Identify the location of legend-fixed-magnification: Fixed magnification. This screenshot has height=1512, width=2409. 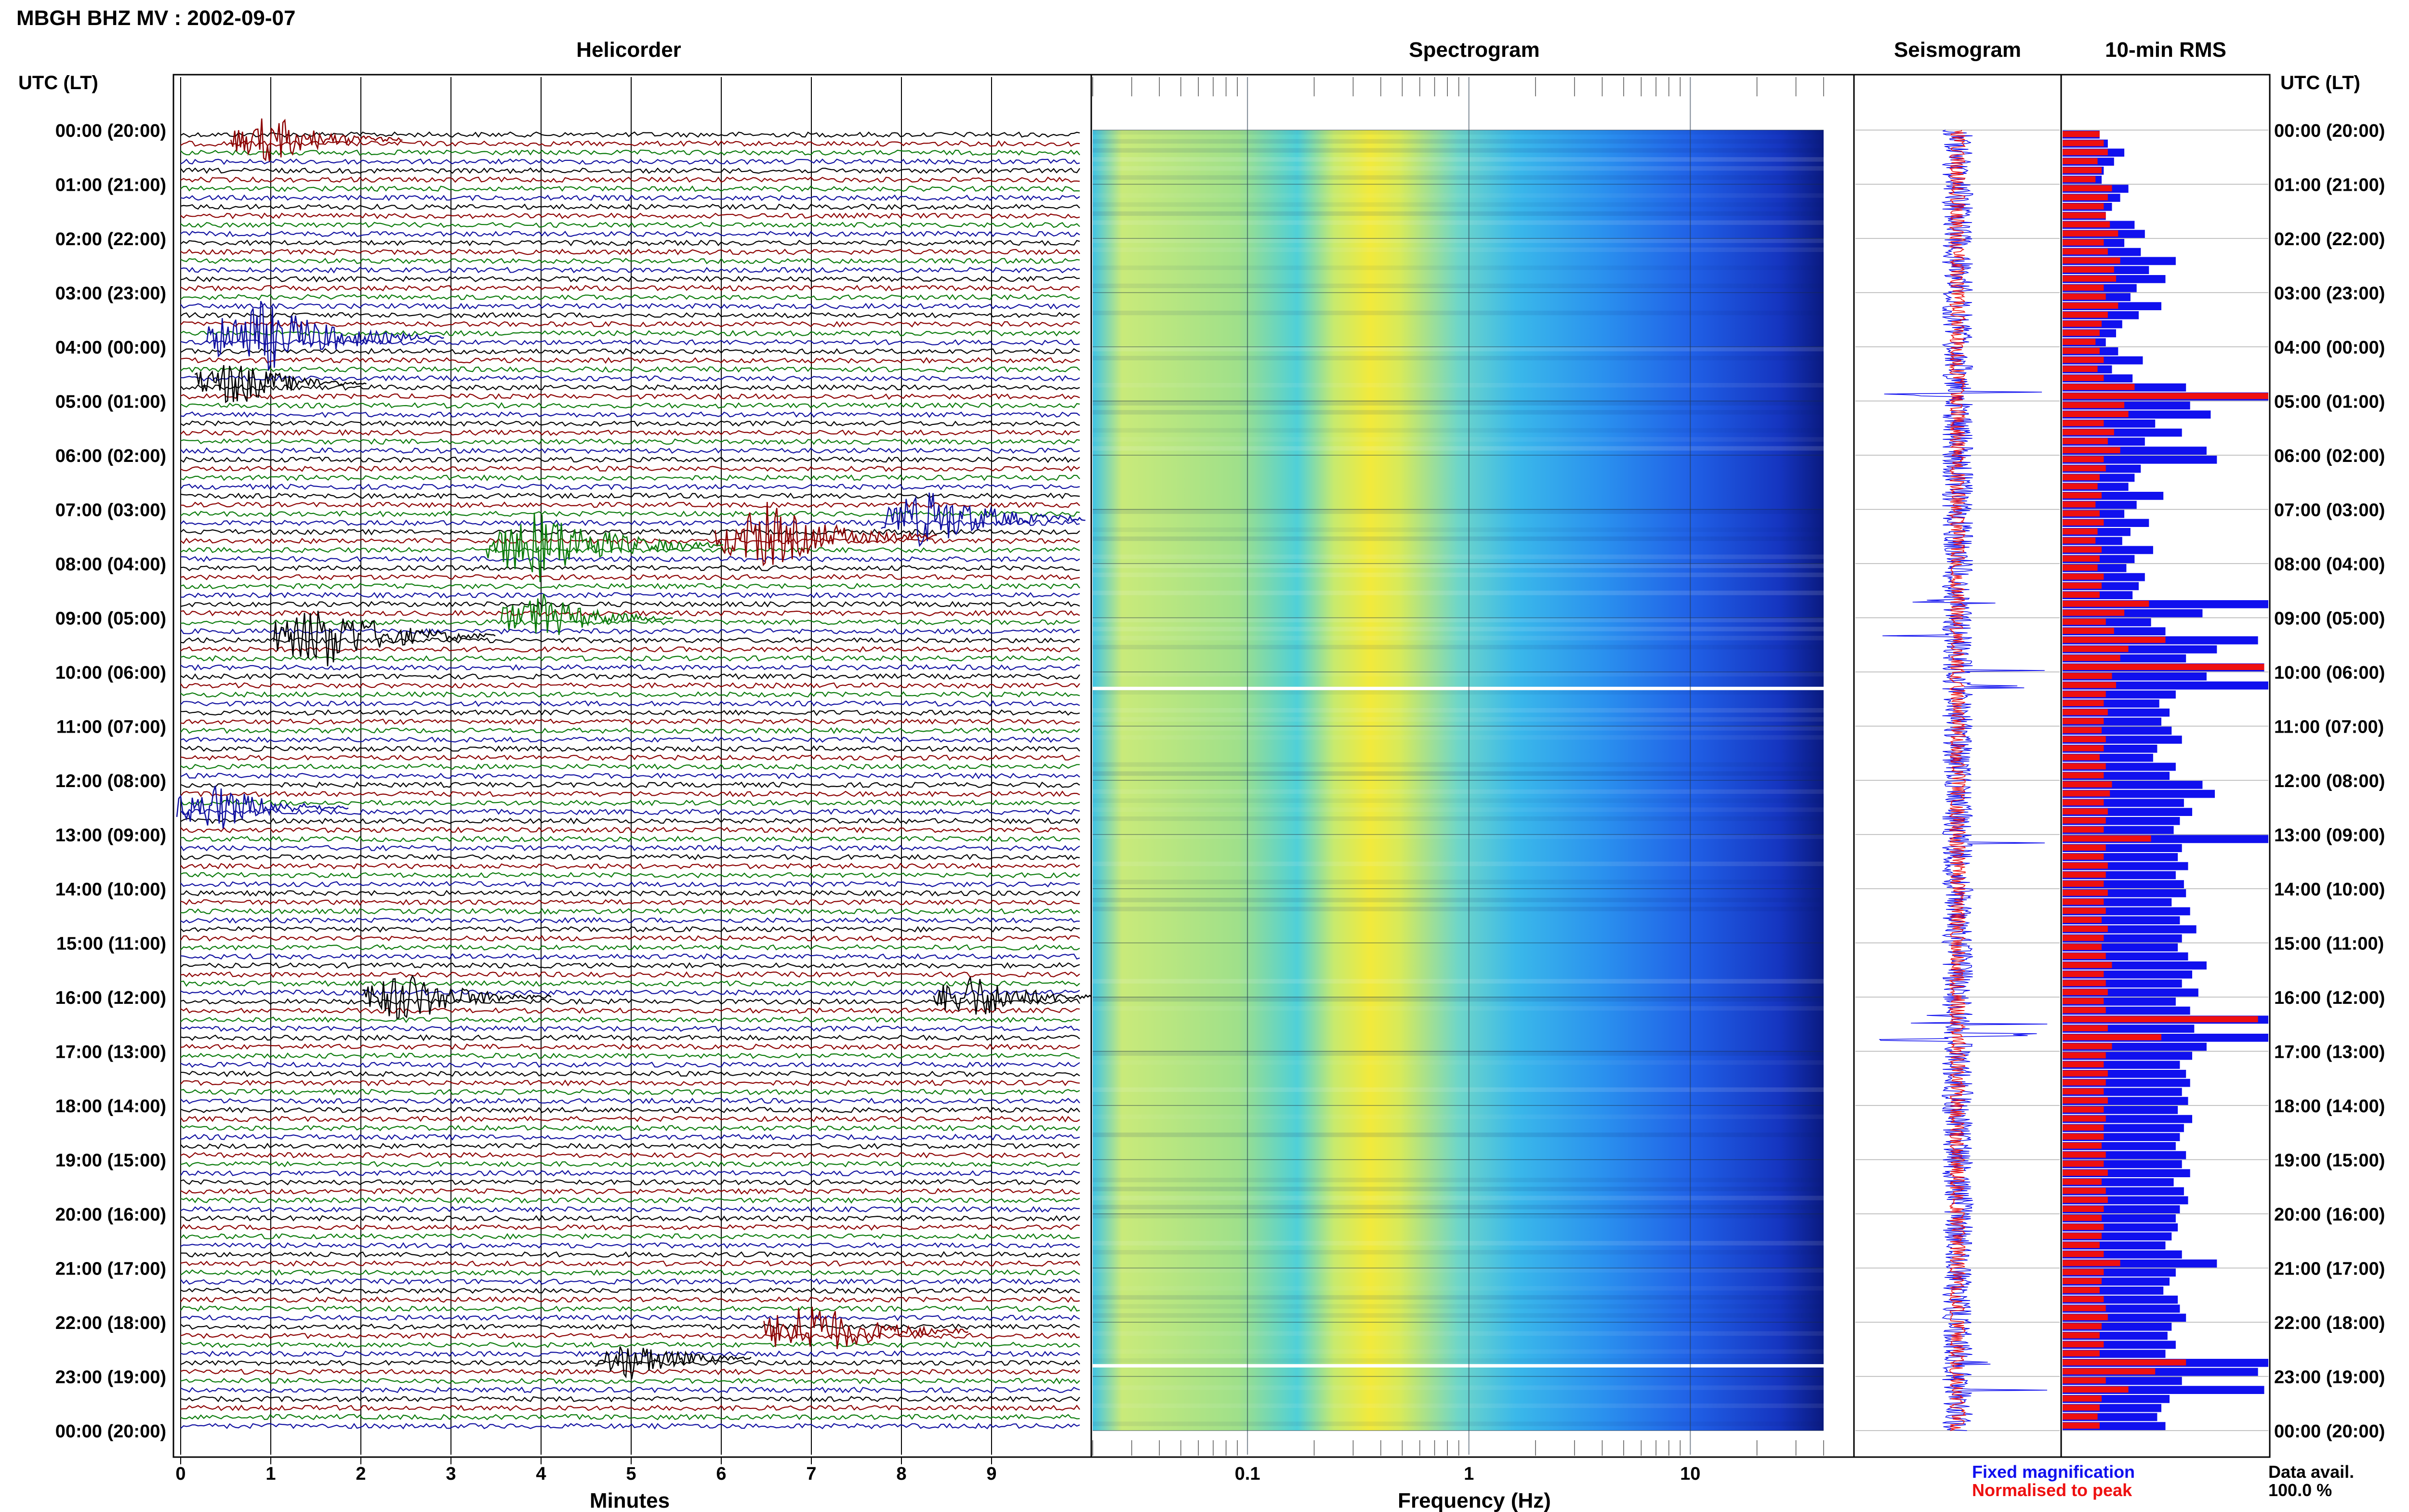
(2053, 1472).